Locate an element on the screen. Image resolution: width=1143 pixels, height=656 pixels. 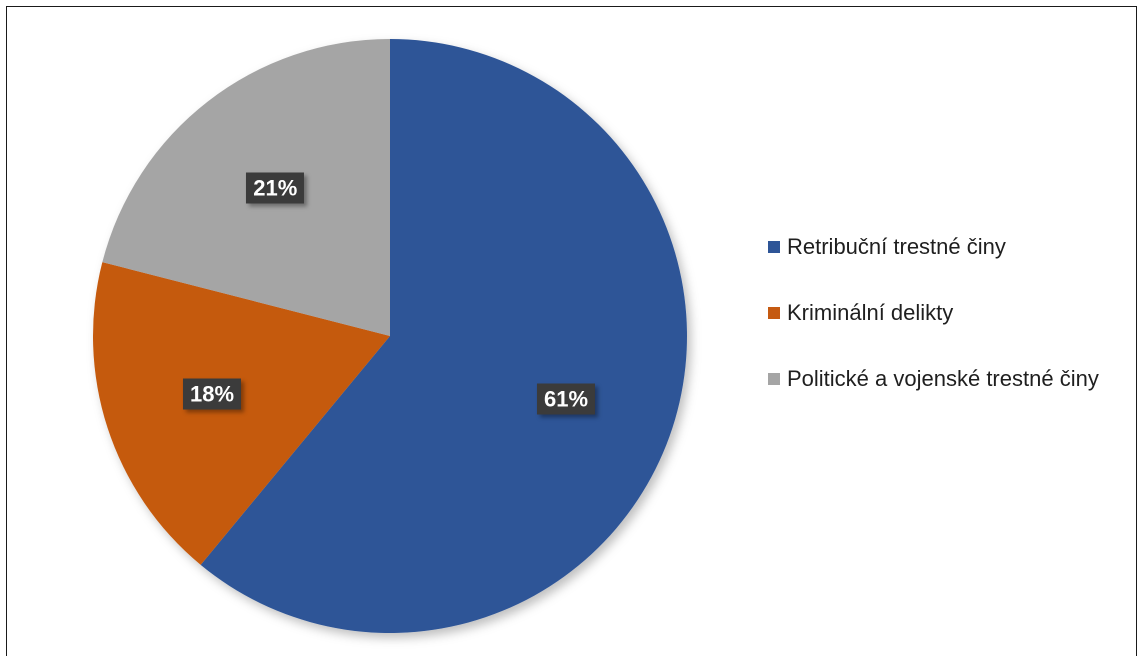
data-label-2: 18% is located at coordinates (212, 394).